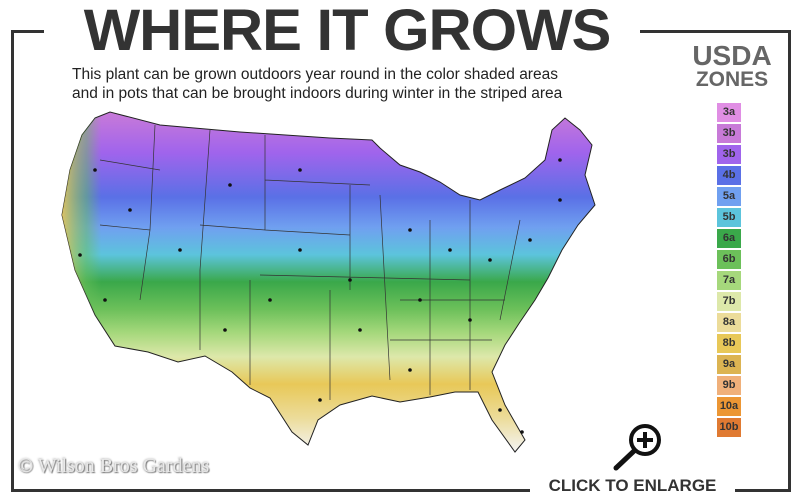 This screenshot has height=500, width=800. Describe the element at coordinates (715, 31) in the screenshot. I see `frame-top-right` at that location.